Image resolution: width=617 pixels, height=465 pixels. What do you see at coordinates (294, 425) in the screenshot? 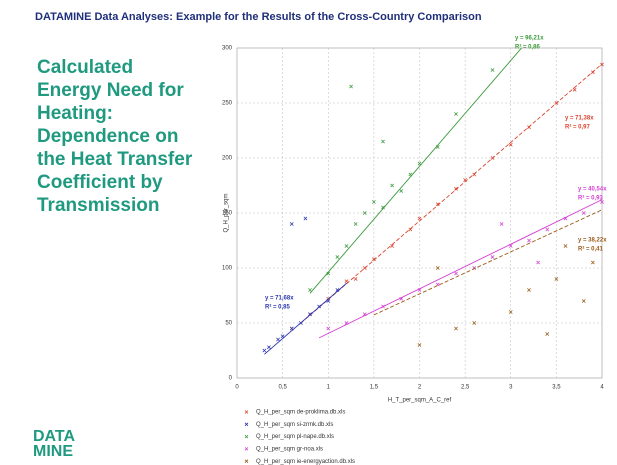
I see `legend-label: Q_H_per_sqm si-zrmk.db.xls` at bounding box center [294, 425].